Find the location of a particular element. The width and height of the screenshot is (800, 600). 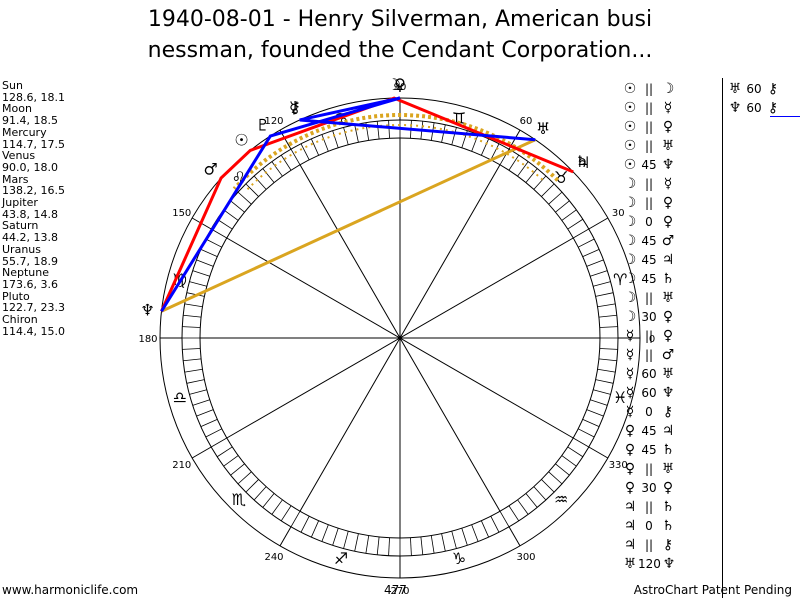

aspect-symbol: 30 is located at coordinates (649, 488).